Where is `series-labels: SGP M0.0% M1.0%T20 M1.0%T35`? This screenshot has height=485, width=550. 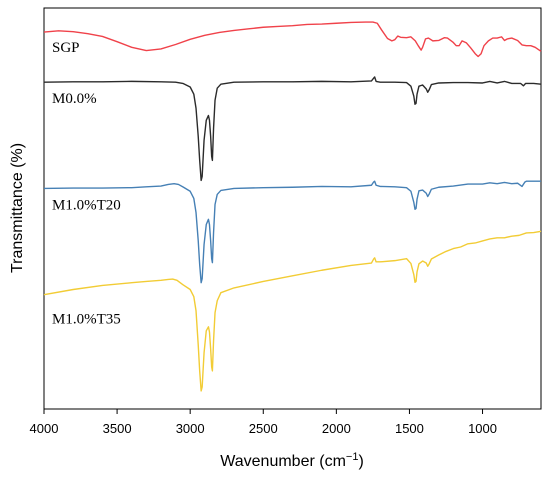
series-labels: SGP M0.0% M1.0%T20 M1.0%T35 is located at coordinates (86, 184).